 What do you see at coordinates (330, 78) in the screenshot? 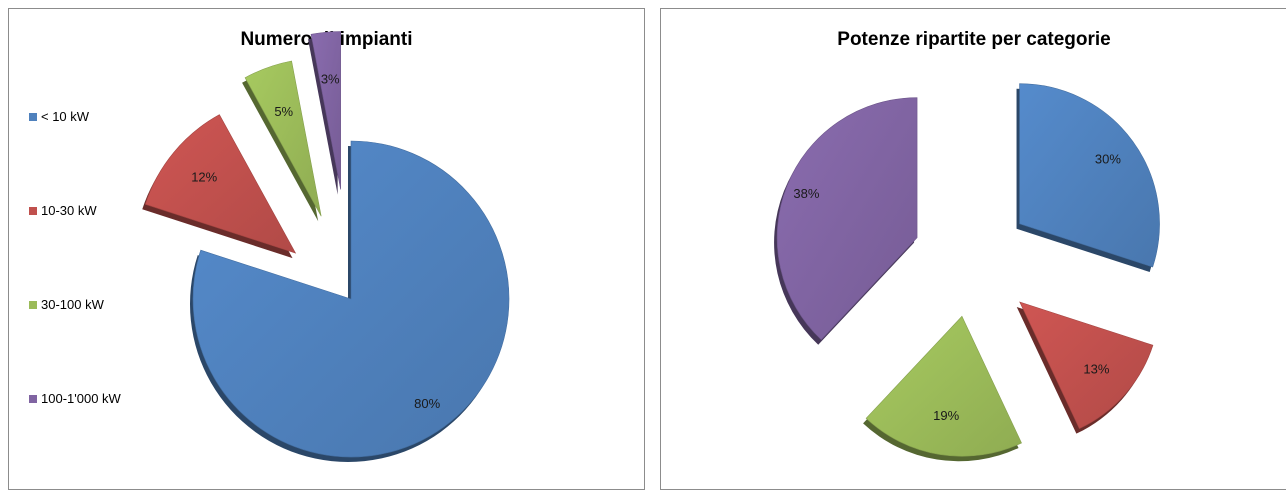
I see `slice-label: 3%` at bounding box center [330, 78].